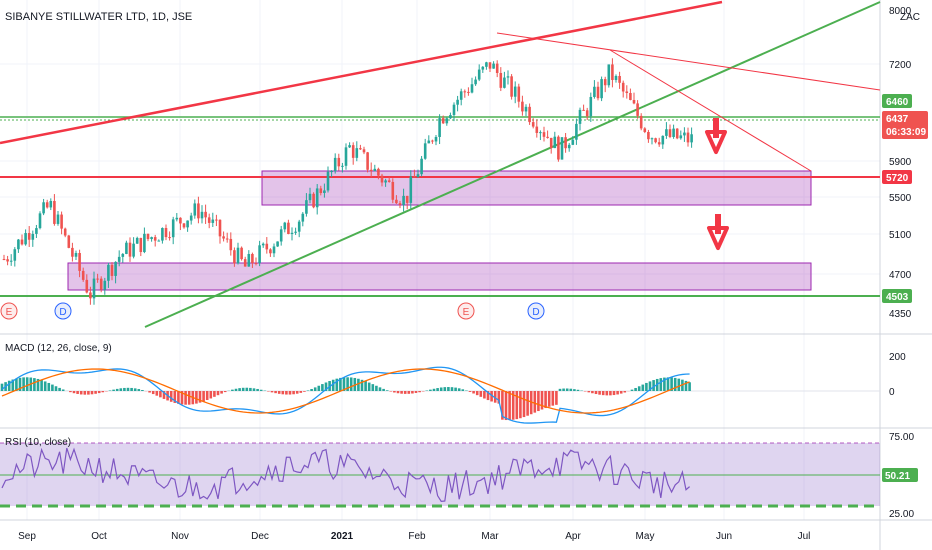 The width and height of the screenshot is (932, 550). What do you see at coordinates (38, 442) in the screenshot?
I see `rsi-title: RSI (10, close)` at bounding box center [38, 442].